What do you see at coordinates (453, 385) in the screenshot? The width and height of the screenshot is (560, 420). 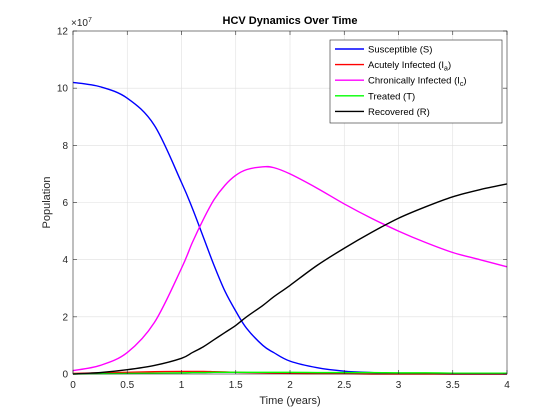 I see `x-tick-label: 3.5` at bounding box center [453, 385].